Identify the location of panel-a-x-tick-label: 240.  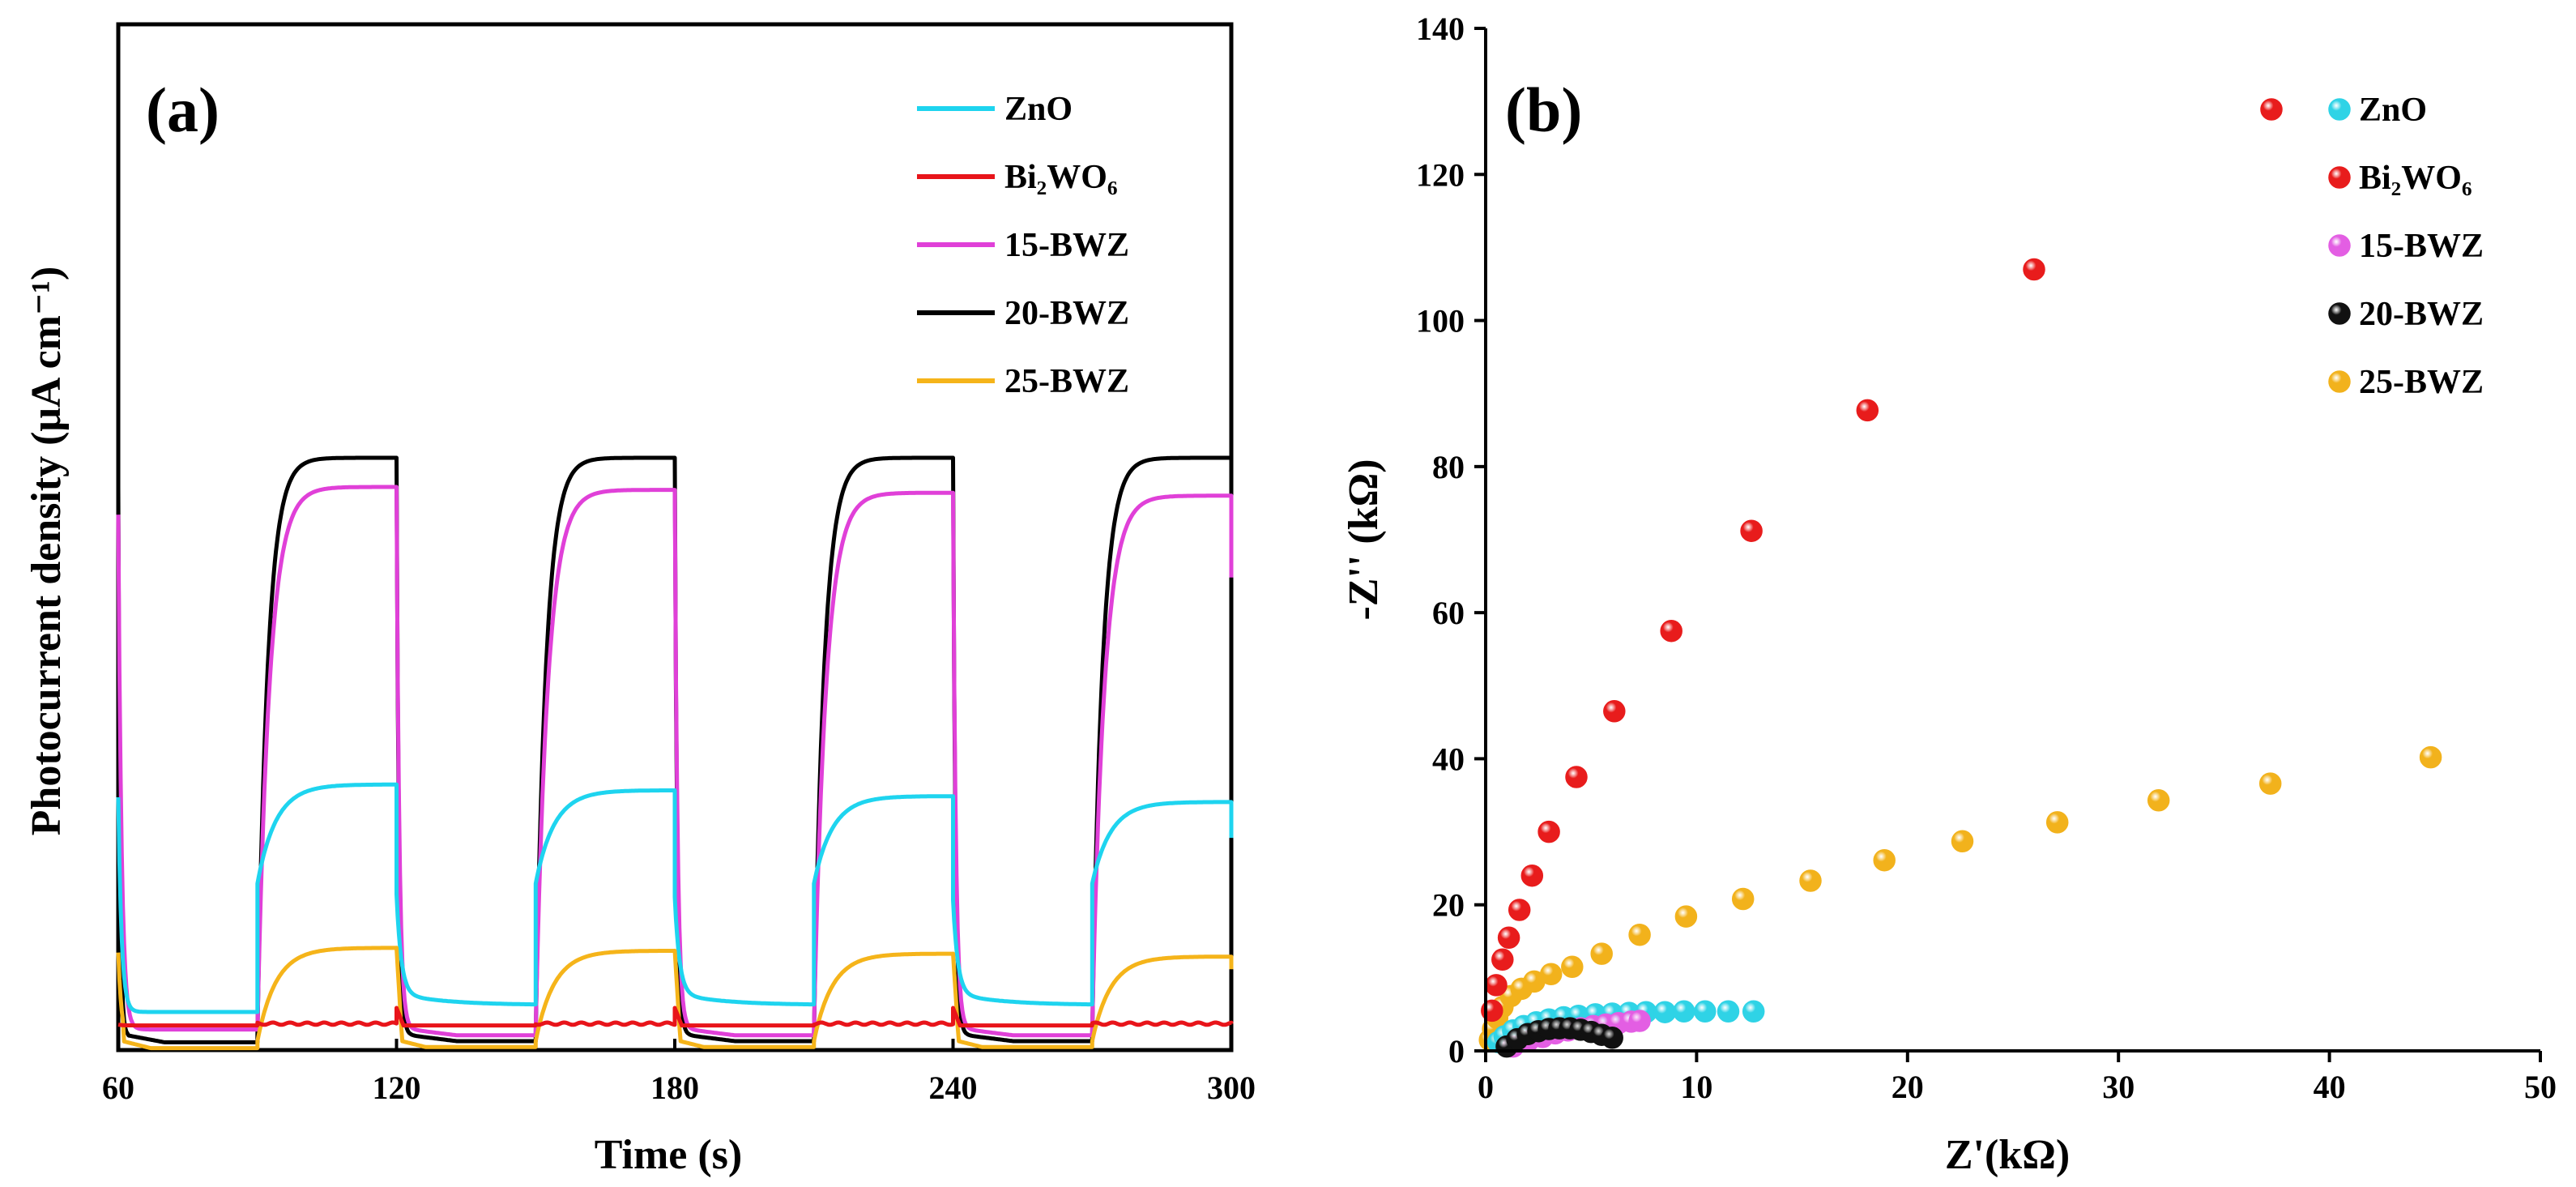
(953, 1088).